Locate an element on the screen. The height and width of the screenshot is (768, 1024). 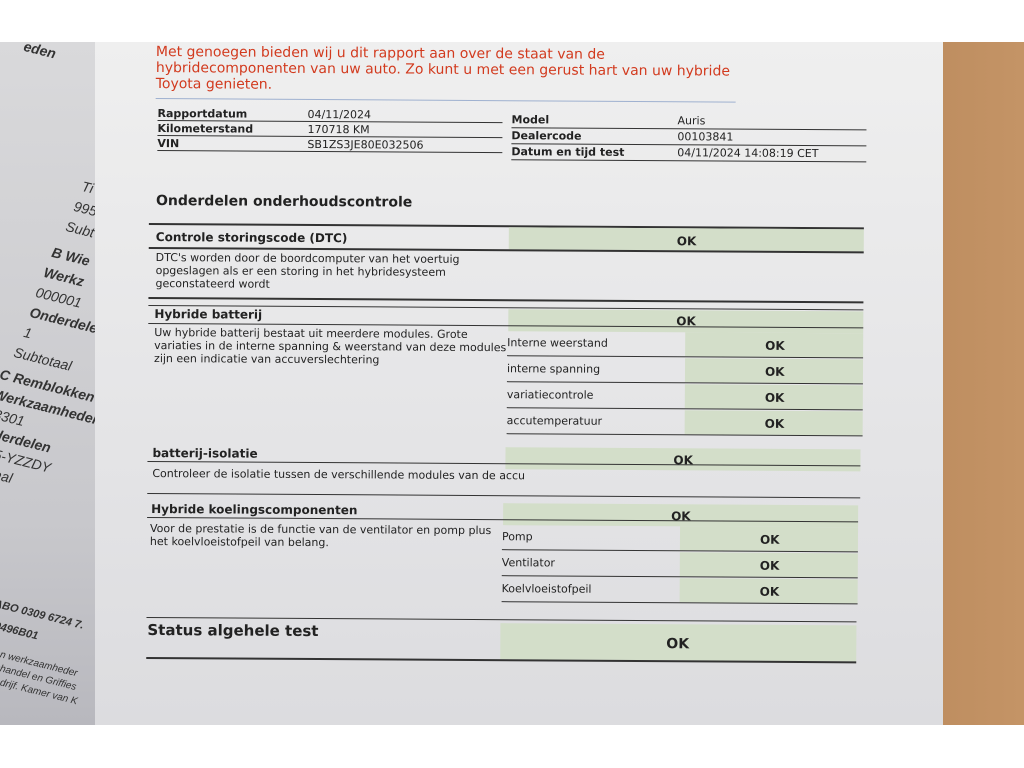
back-text: 1 is located at coordinates (28, 333).